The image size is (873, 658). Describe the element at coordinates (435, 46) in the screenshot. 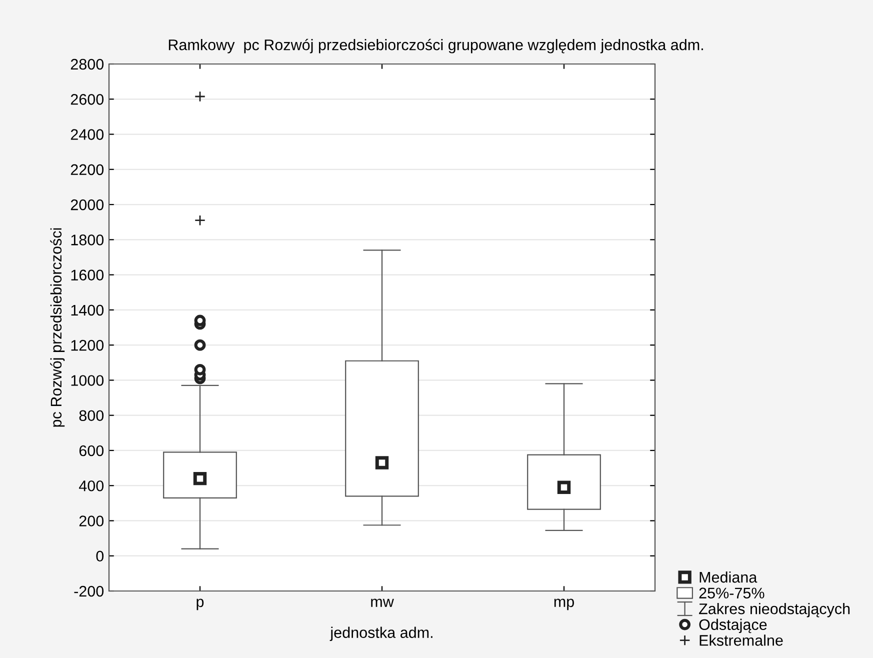

I see `chart-title: Ramkowy pc Rozwój przedsiebiorczości grupowane względem jednostka adm.` at that location.